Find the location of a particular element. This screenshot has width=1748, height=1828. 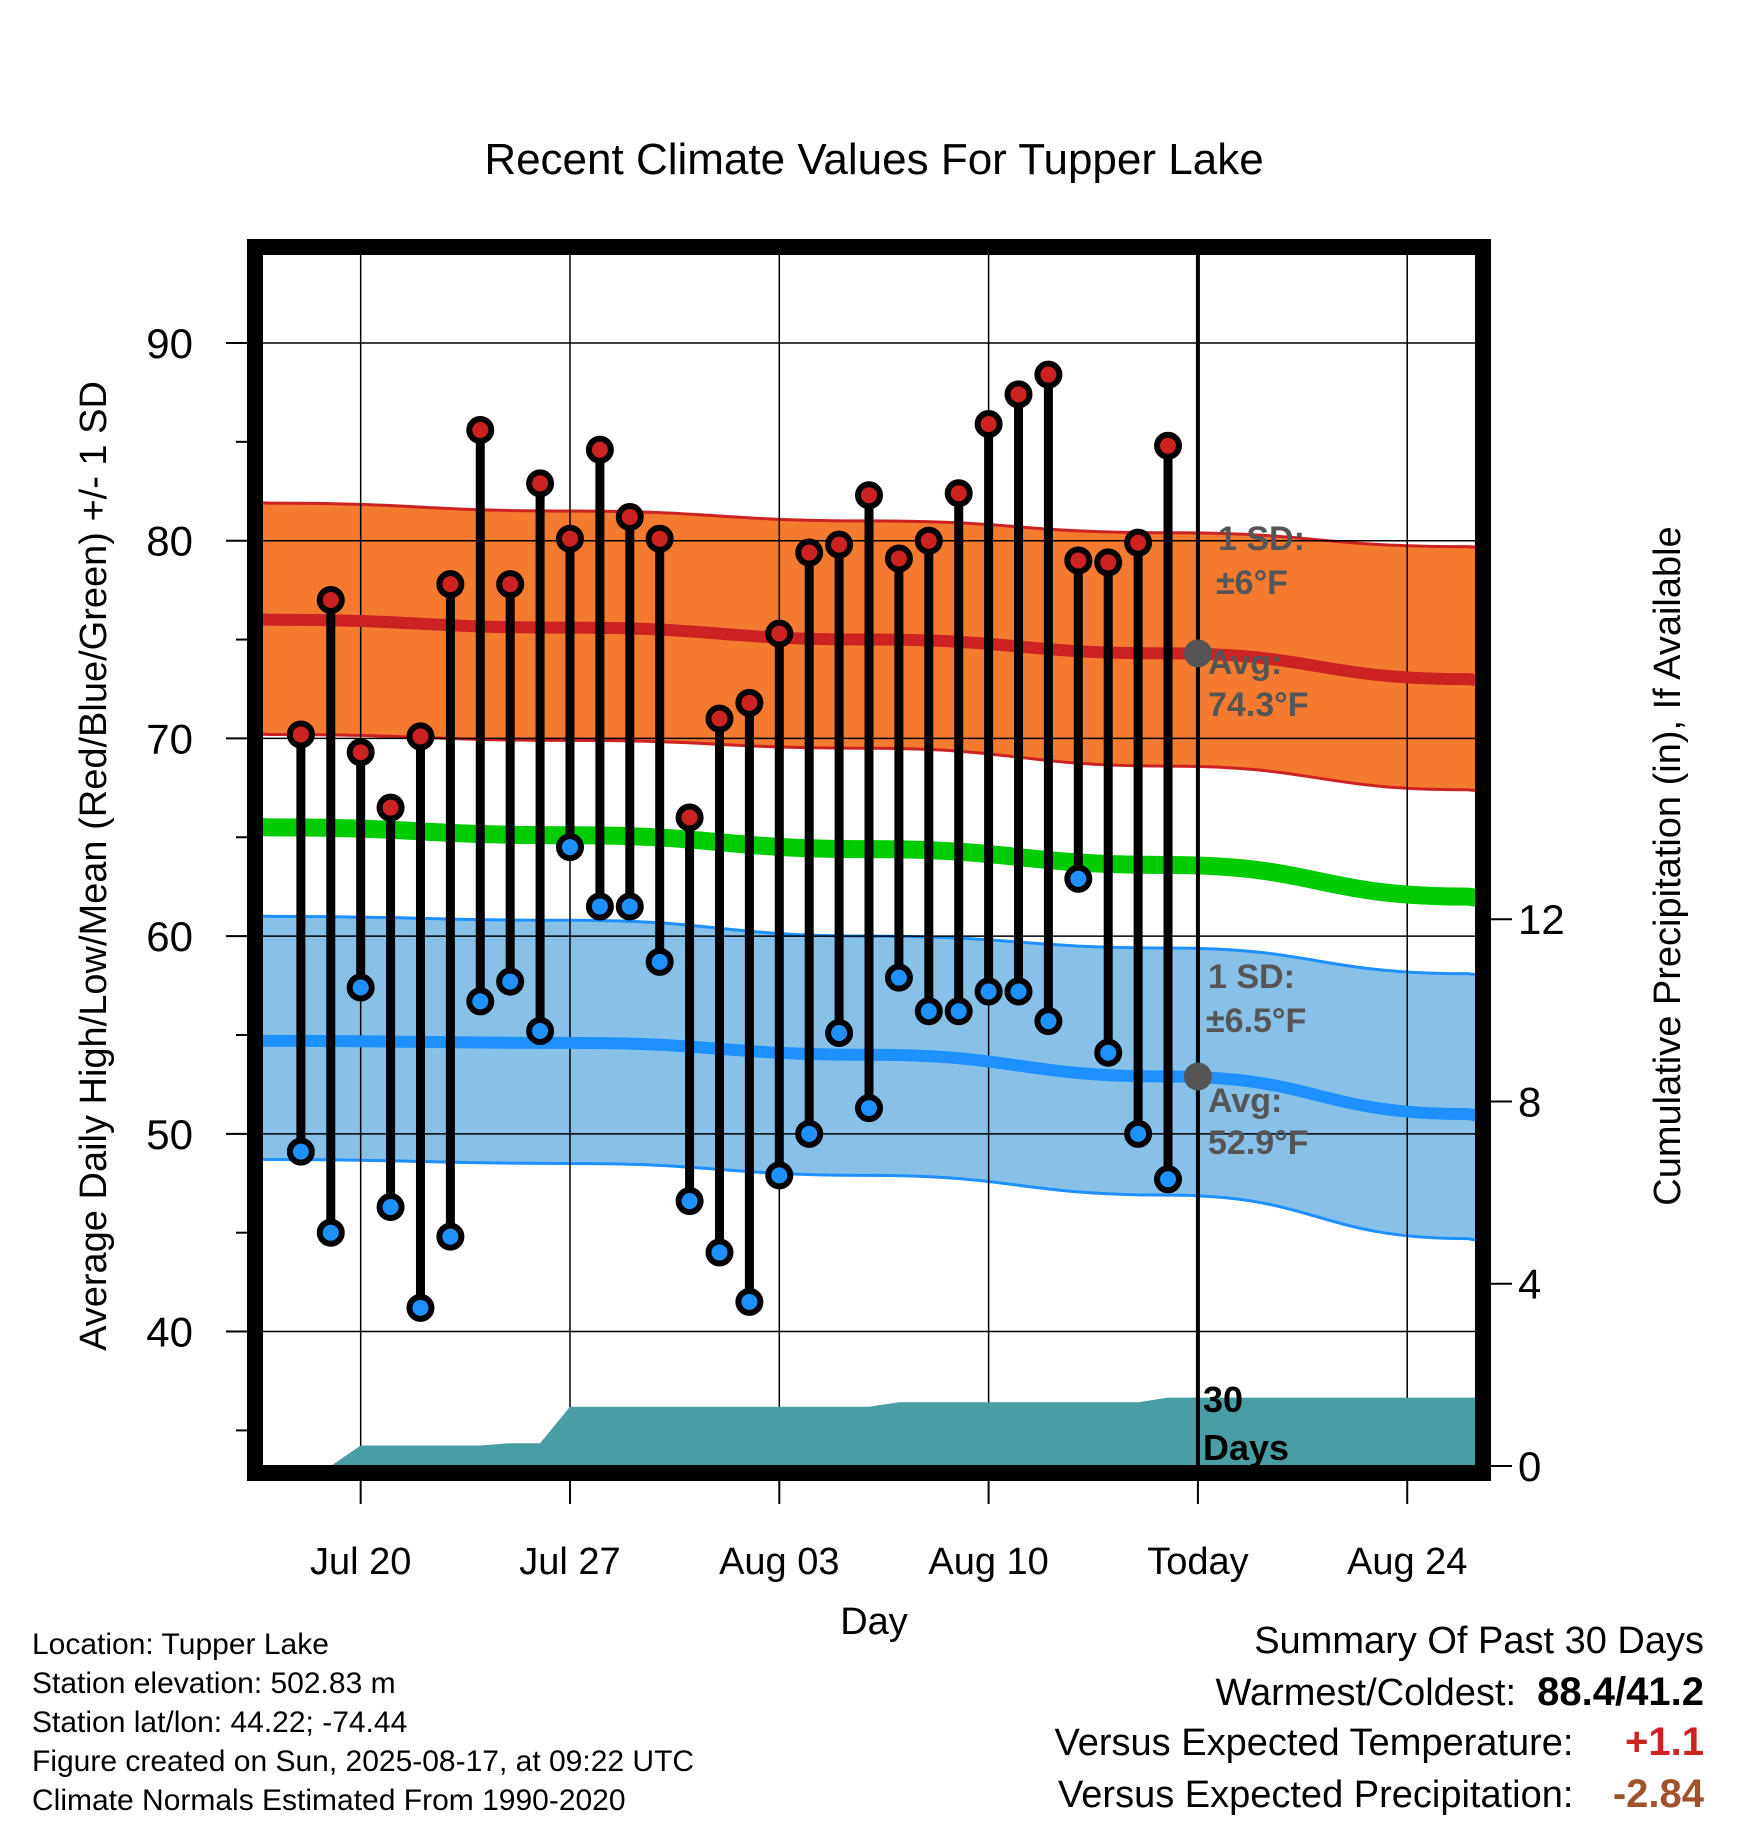

y2-tick-label-0: 0 is located at coordinates (1529, 1466).